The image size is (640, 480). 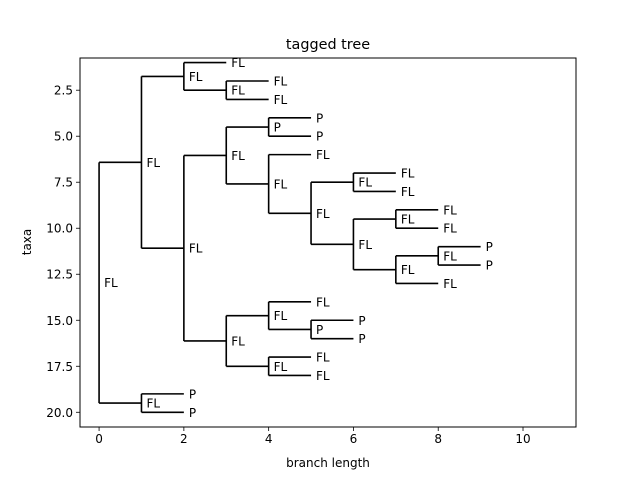 What do you see at coordinates (328, 463) in the screenshot?
I see `x-axis-label: branch length` at bounding box center [328, 463].